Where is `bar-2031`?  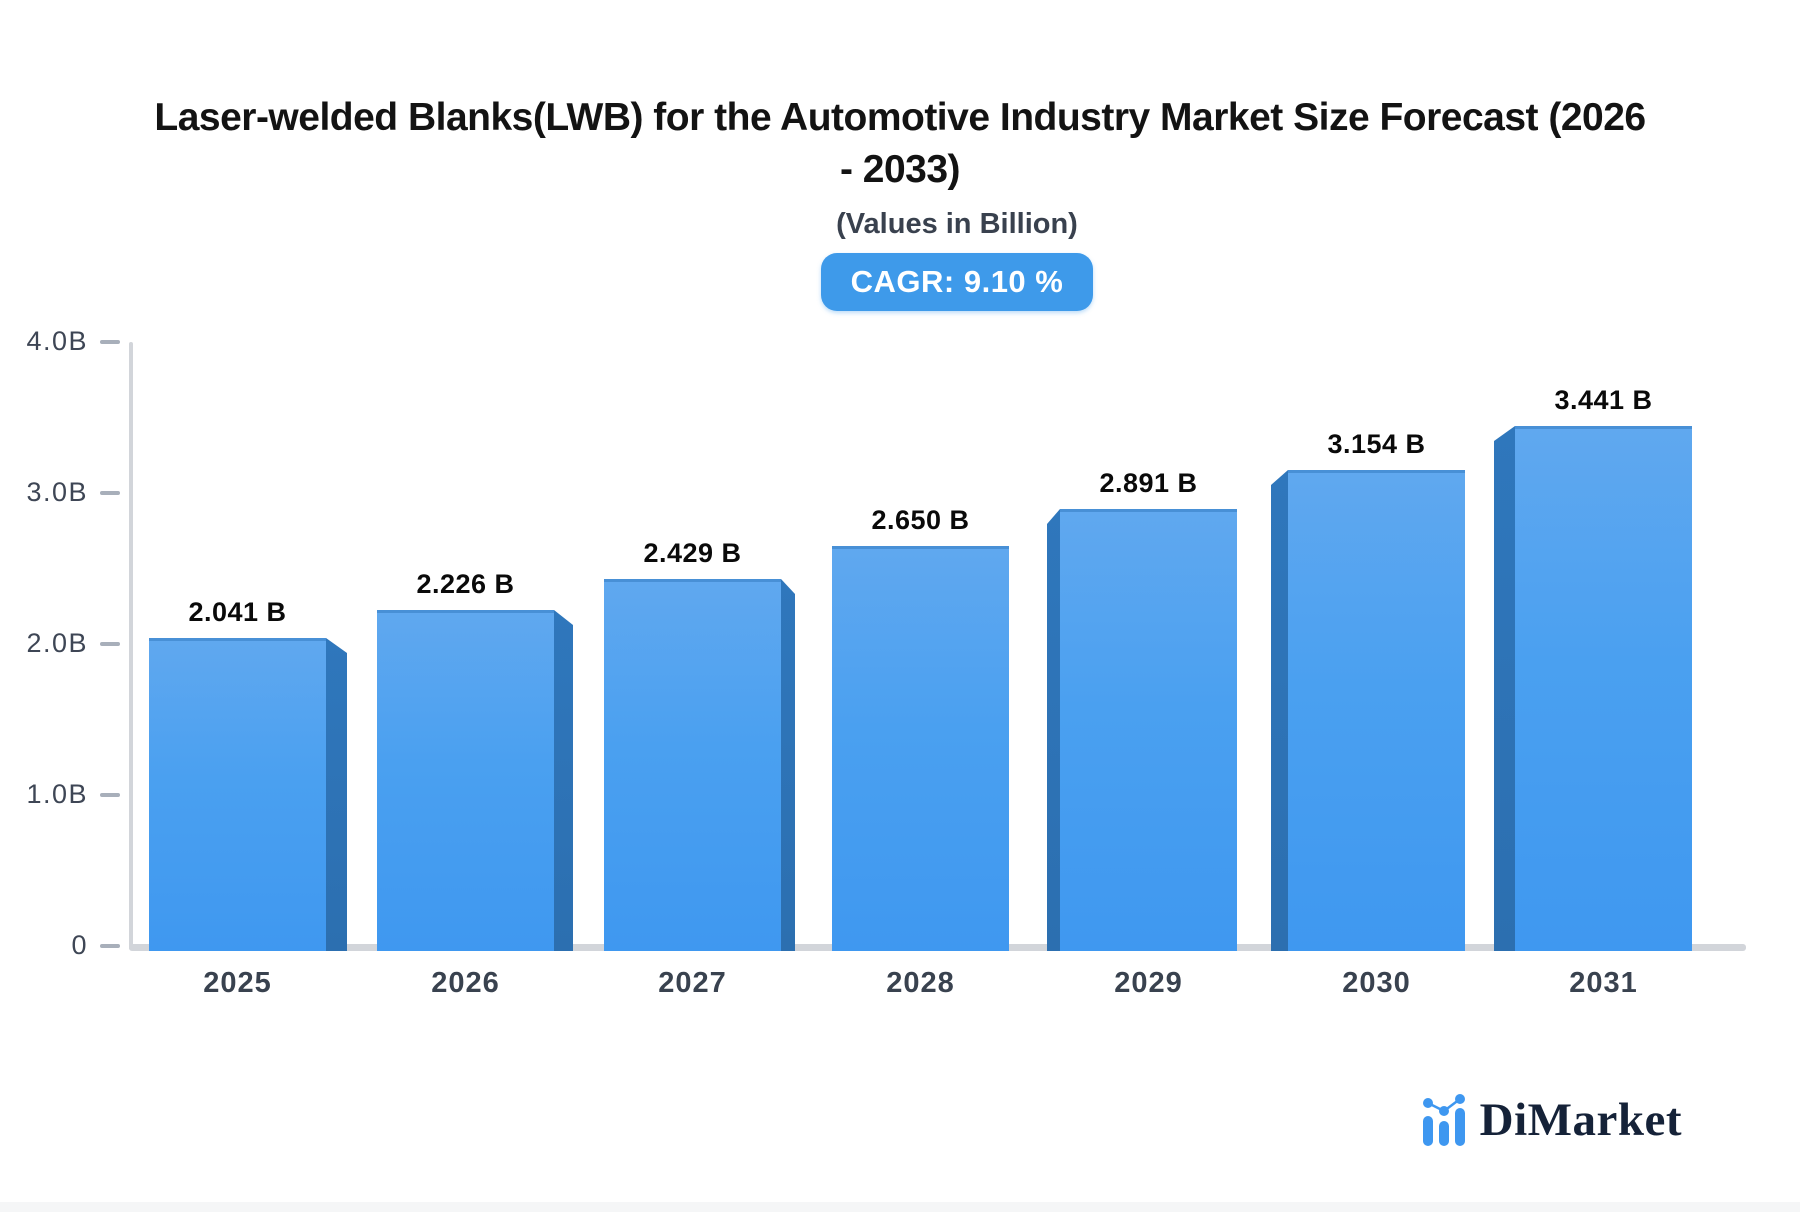 bar-2031 is located at coordinates (1603, 688).